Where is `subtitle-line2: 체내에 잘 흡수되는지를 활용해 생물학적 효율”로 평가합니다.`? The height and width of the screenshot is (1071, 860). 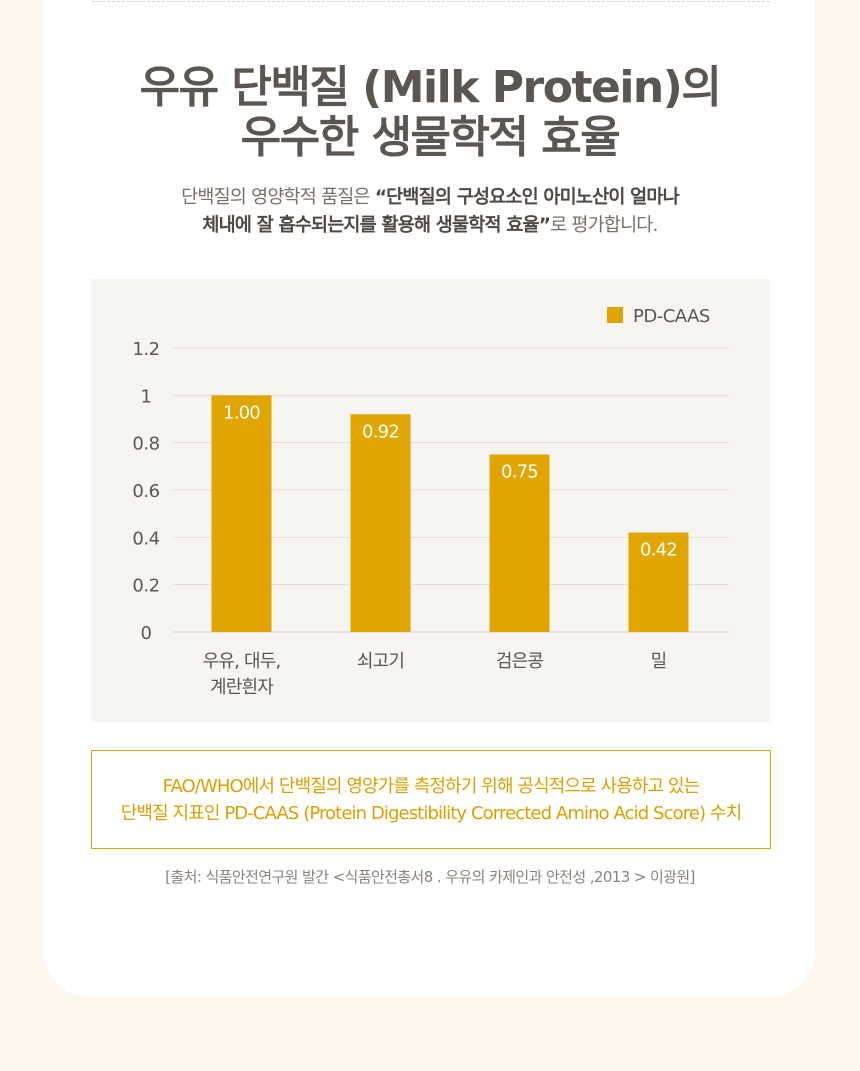 subtitle-line2: 체내에 잘 흡수되는지를 활용해 생물학적 효율”로 평가합니다. is located at coordinates (430, 226).